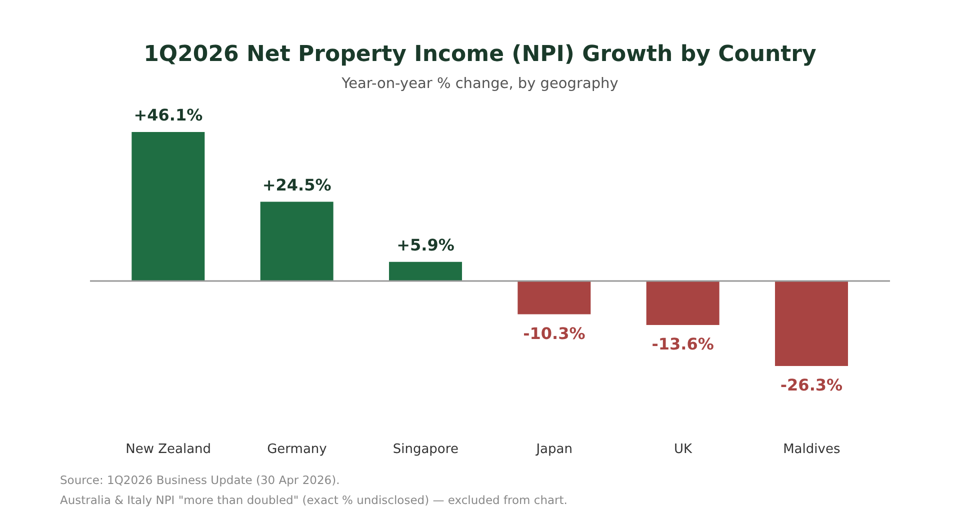  I want to click on chart-subtitle: Year-on-year % change, by geography, so click(480, 84).